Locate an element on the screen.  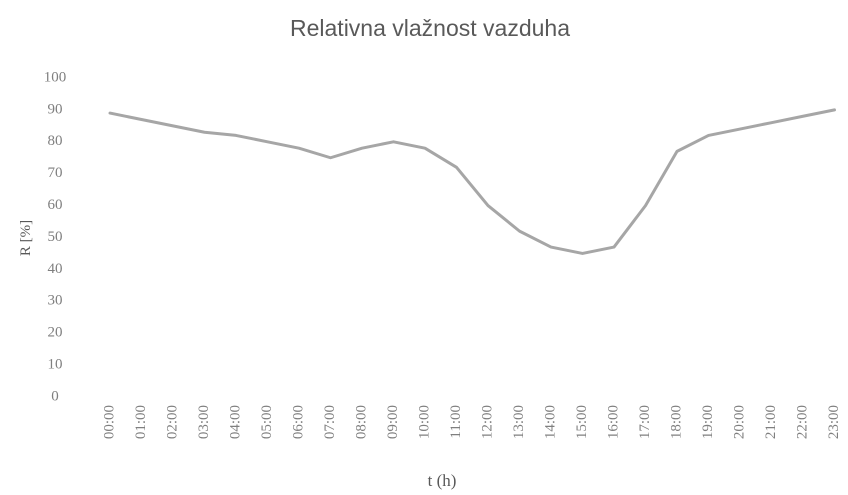
x-tick-label: 15:00 is located at coordinates (582, 422).